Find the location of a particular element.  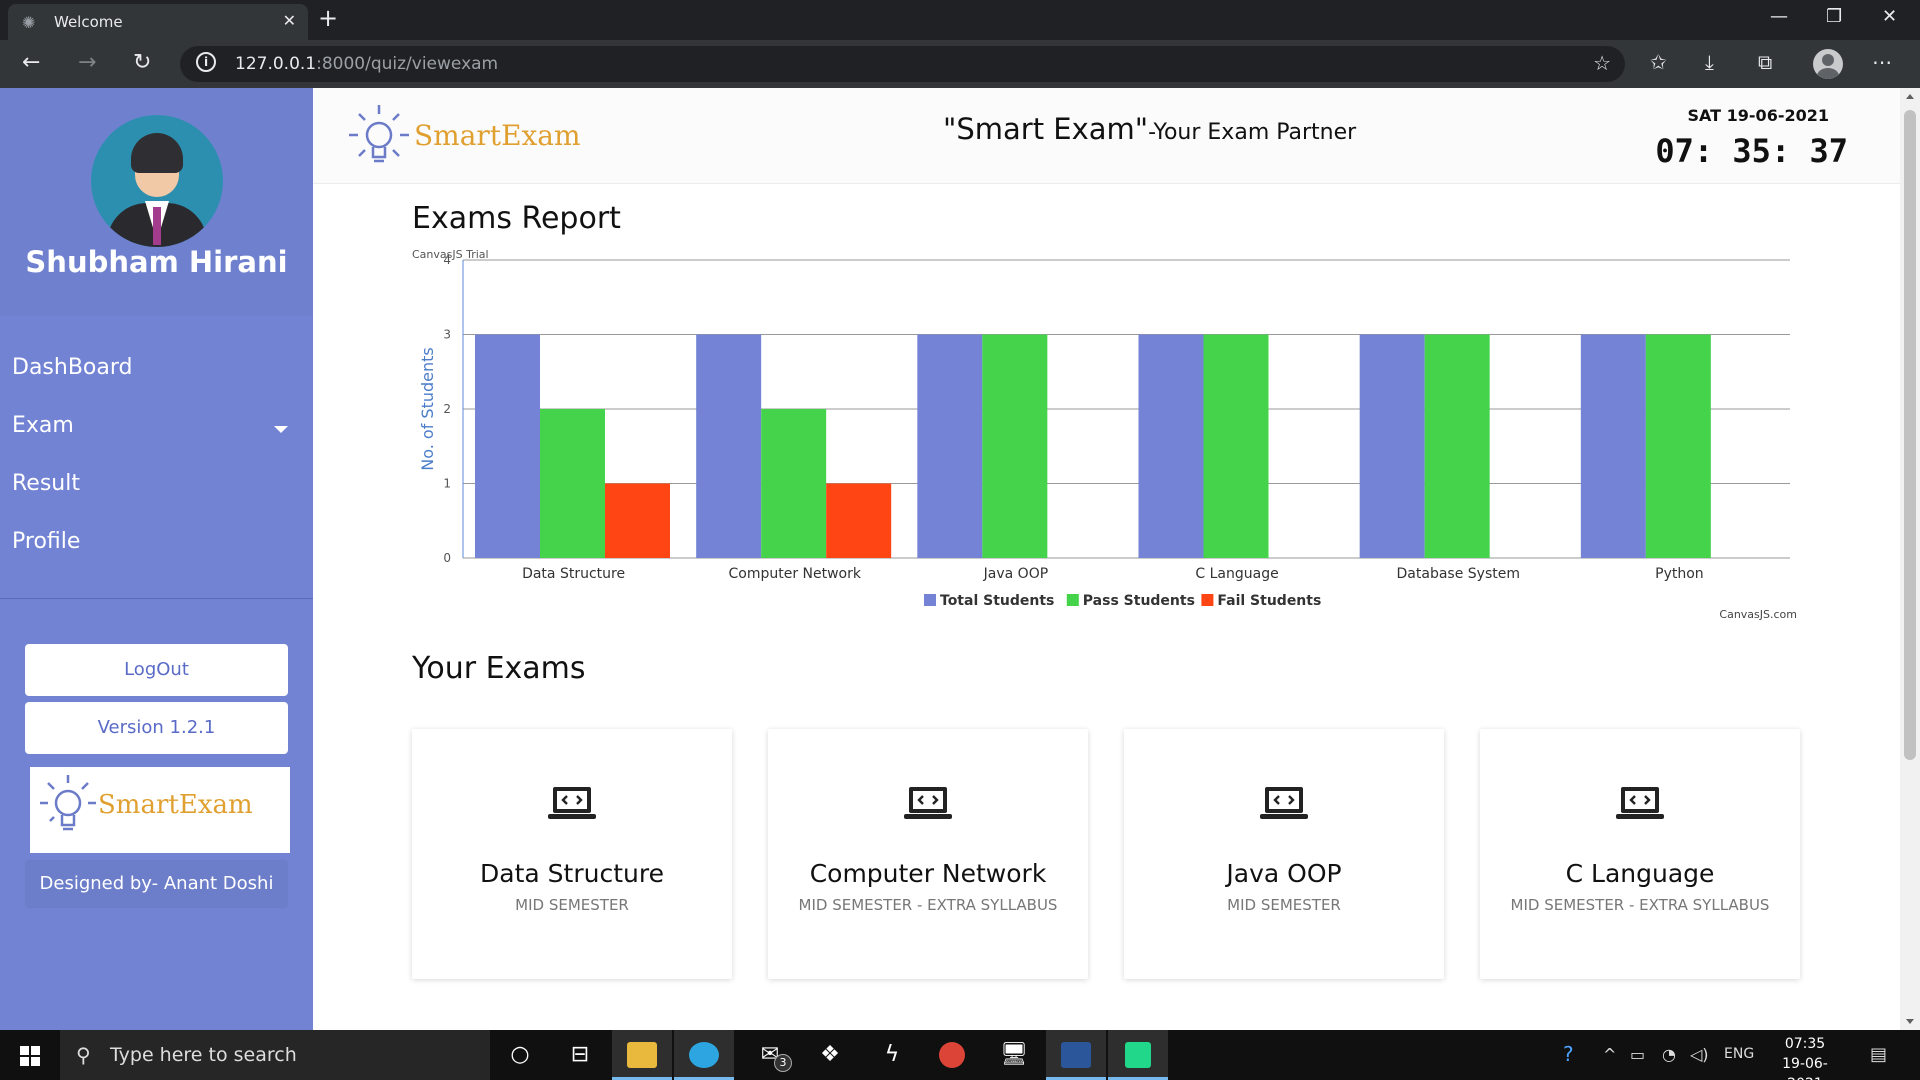

url-host: 127.0.0.1 is located at coordinates (276, 64).